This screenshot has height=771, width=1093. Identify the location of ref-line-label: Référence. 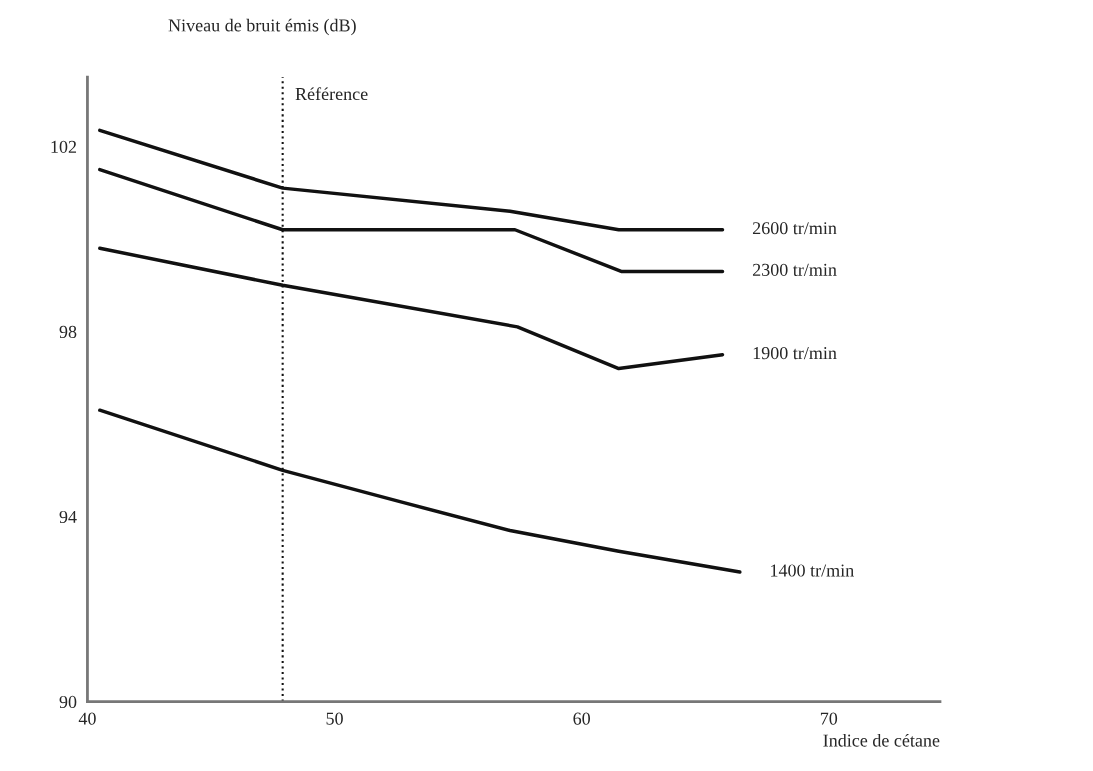
(331, 94).